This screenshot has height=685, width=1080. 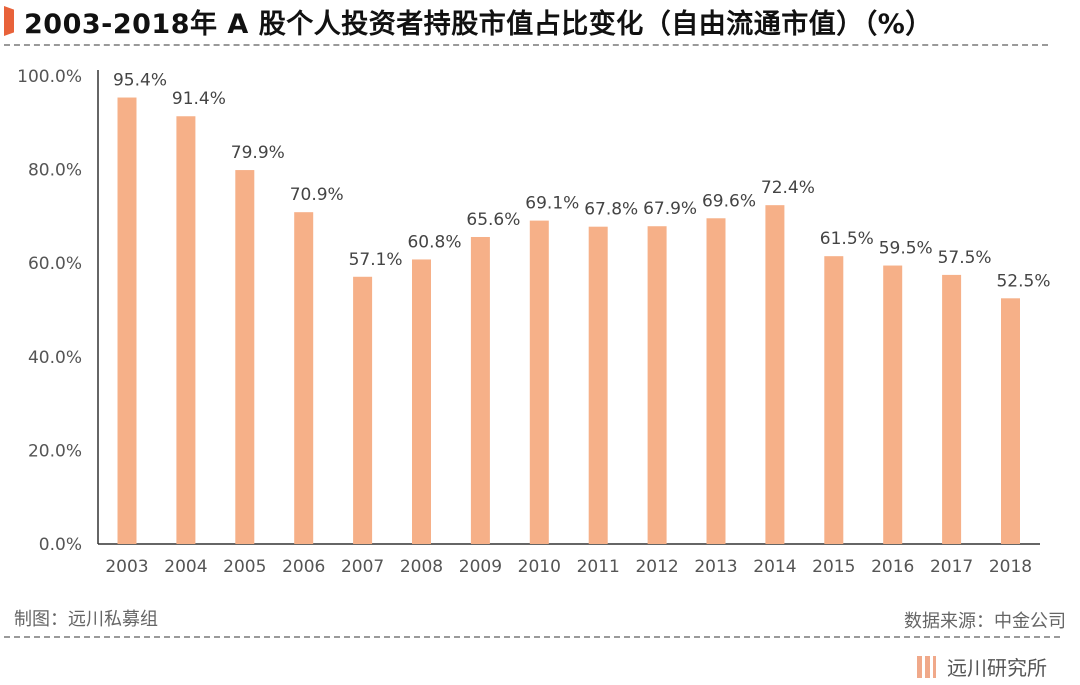 What do you see at coordinates (532, 637) in the screenshot?
I see `footer-divider` at bounding box center [532, 637].